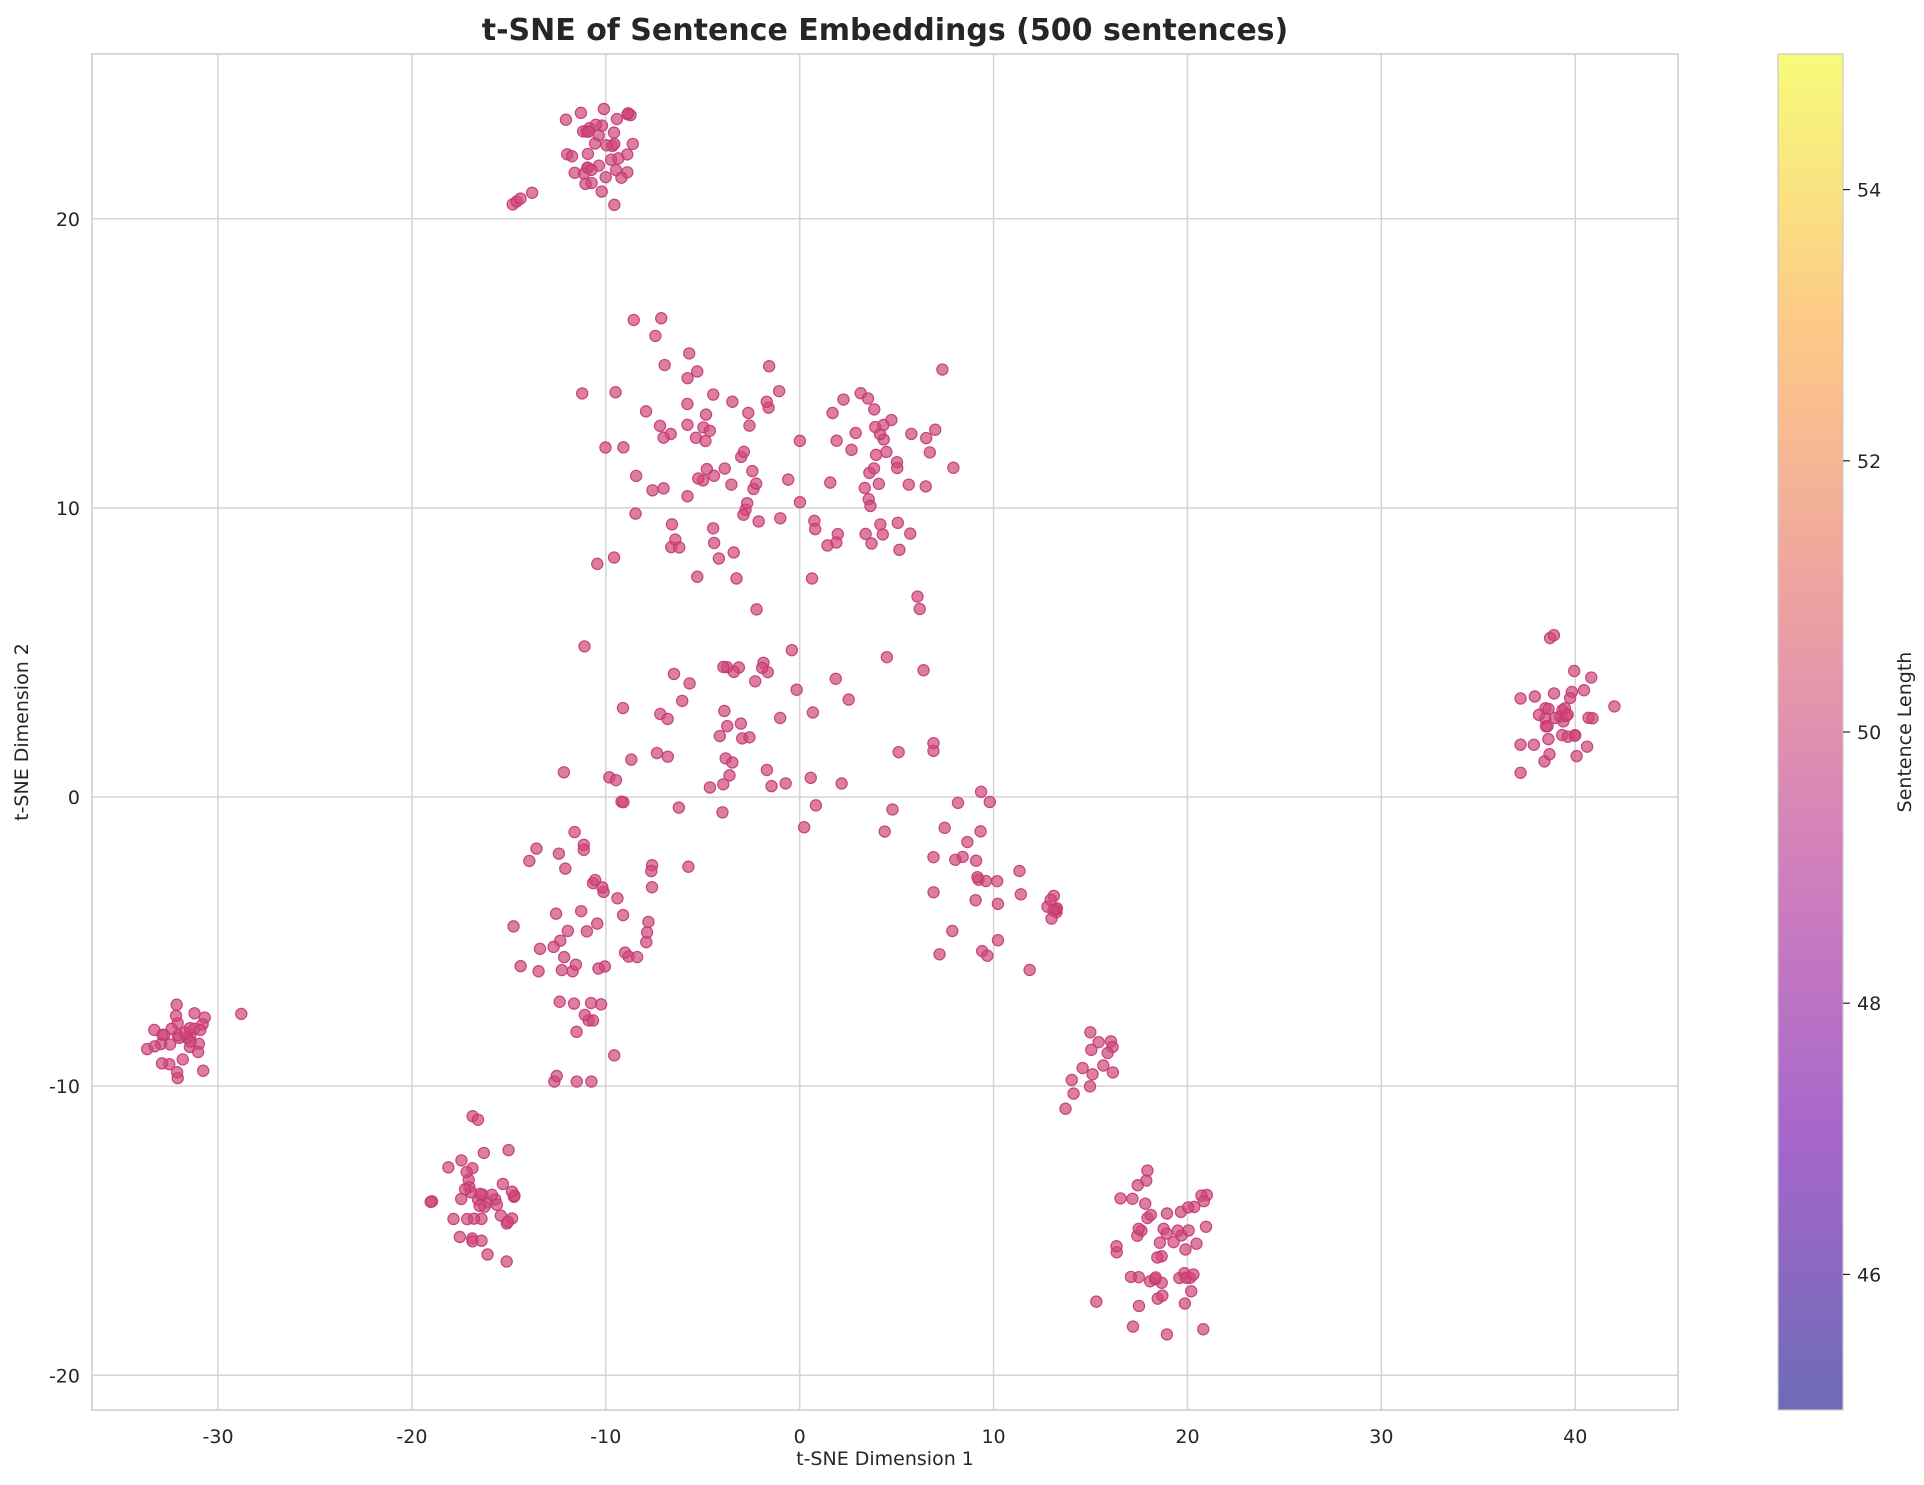 The width and height of the screenshot is (1924, 1485). What do you see at coordinates (1862, 733) in the screenshot?
I see `colorbar-ticks: 46 48 50 52 54` at bounding box center [1862, 733].